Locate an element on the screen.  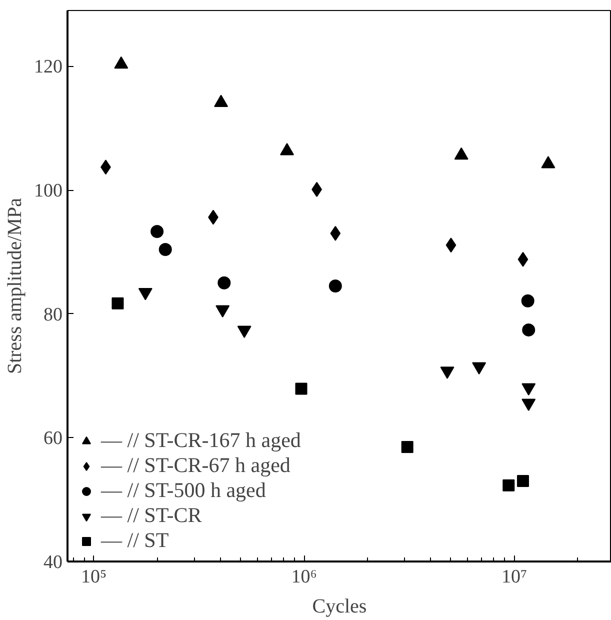
y-tick-label: 60 is located at coordinates (53, 439).